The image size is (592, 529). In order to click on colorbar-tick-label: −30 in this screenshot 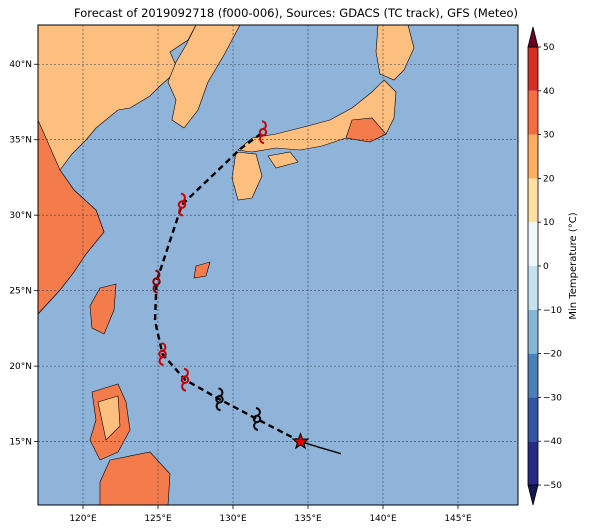, I will do `click(552, 398)`.